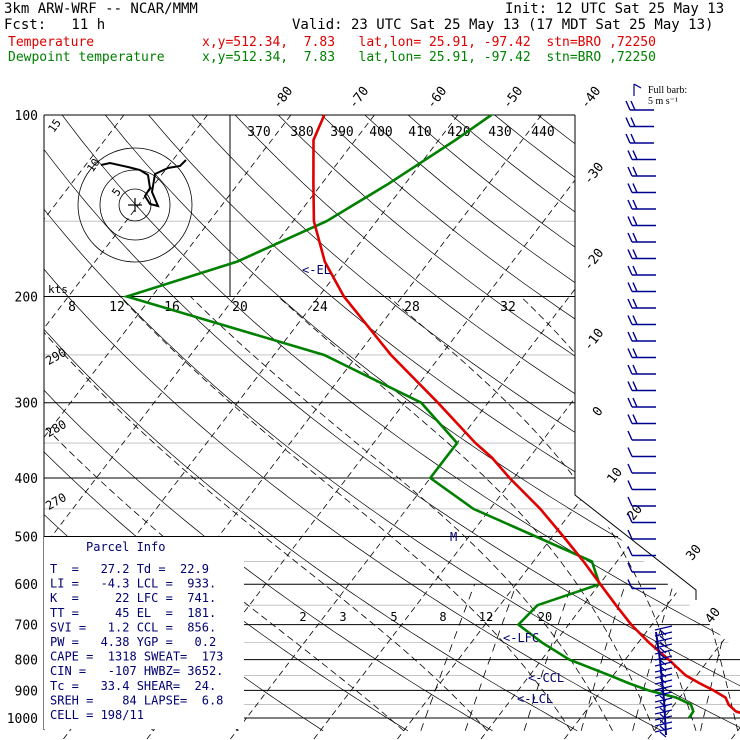 This screenshot has height=740, width=740. I want to click on isotherm-label-20: 20, so click(635, 513).